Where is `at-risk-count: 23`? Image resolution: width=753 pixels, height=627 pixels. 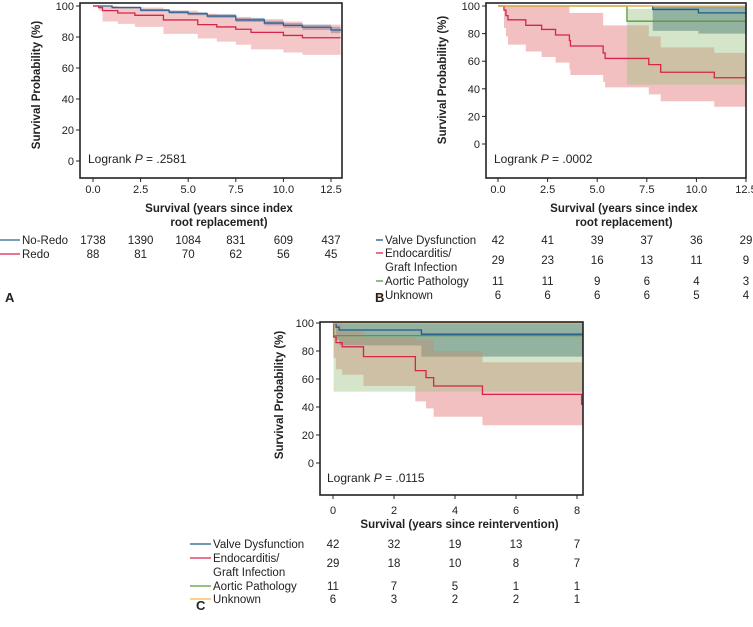 at-risk-count: 23 is located at coordinates (547, 261).